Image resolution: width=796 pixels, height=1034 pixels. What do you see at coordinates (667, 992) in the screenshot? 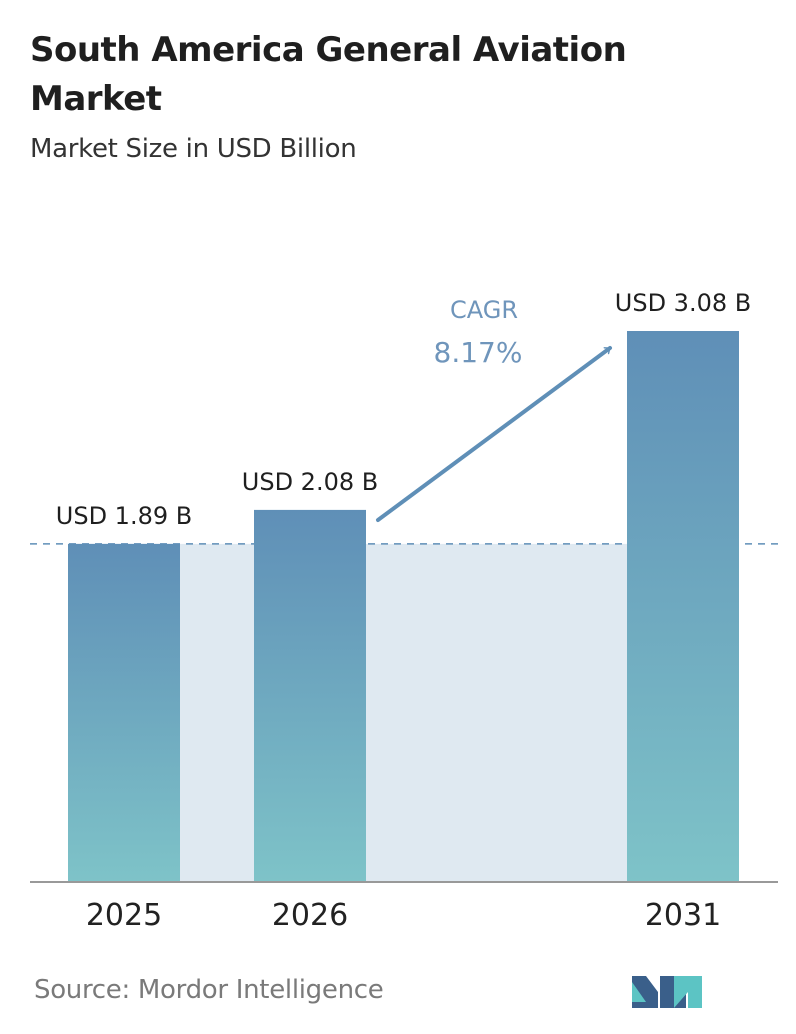
I see `mordor-intelligence-logo-icon` at bounding box center [667, 992].